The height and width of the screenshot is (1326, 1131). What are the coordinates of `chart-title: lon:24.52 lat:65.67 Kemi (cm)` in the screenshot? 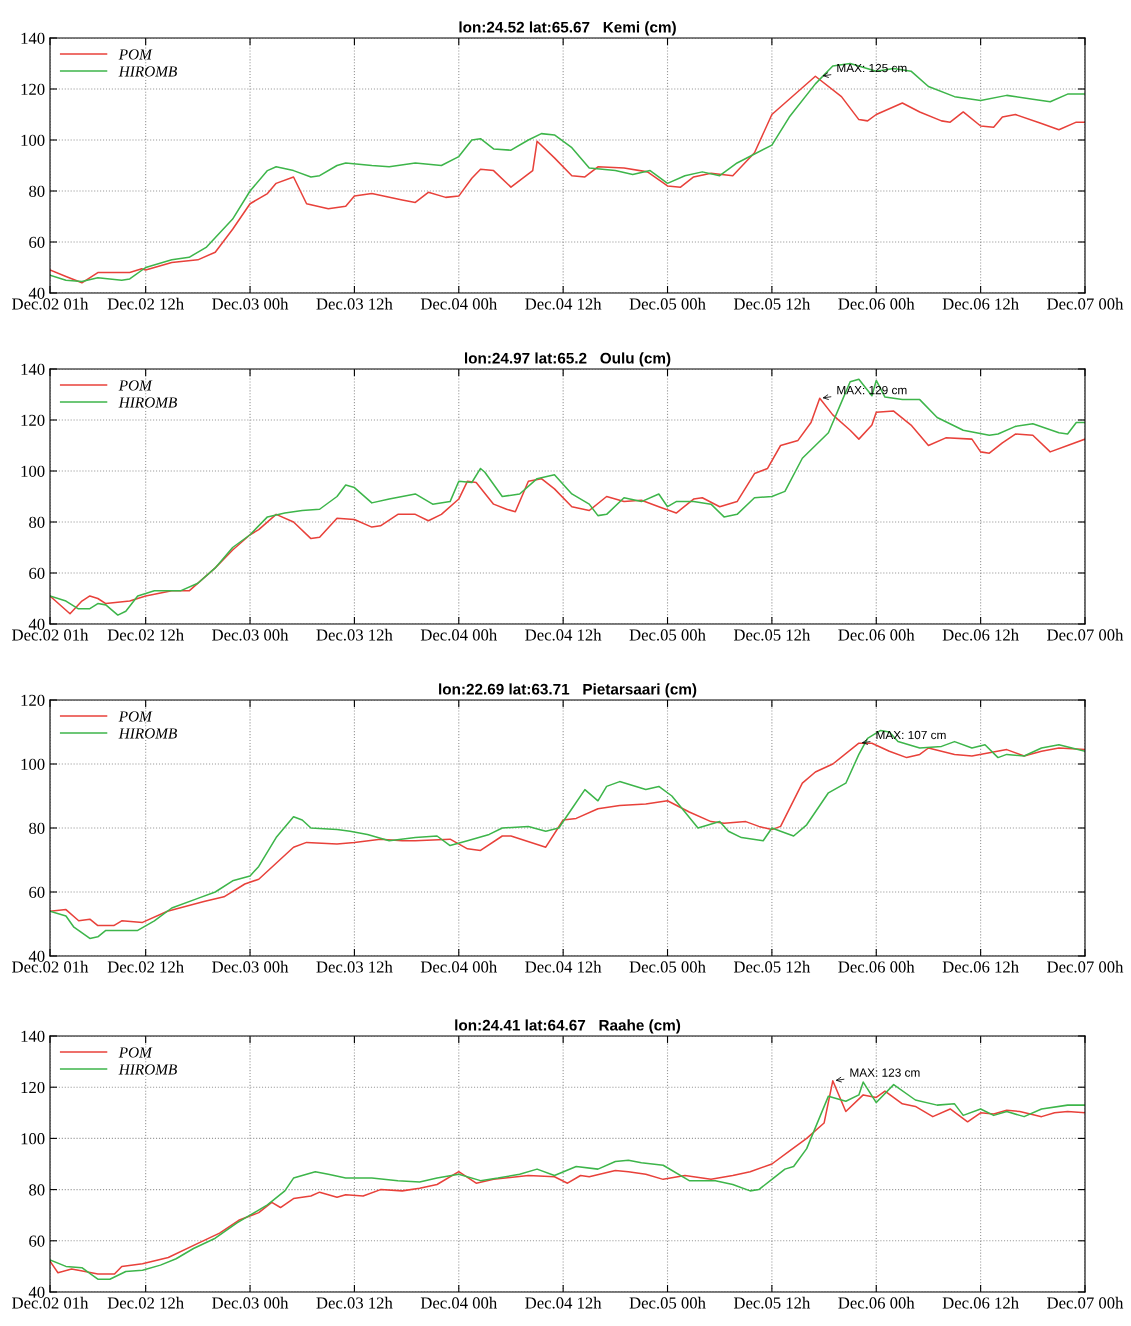 It's located at (567, 28).